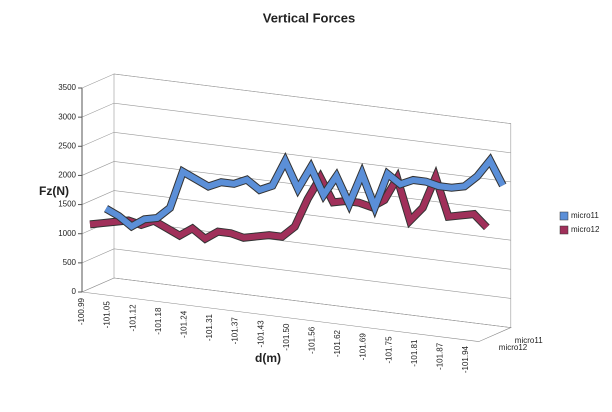 The image size is (612, 412). What do you see at coordinates (70, 262) in the screenshot?
I see `y-tick-label: 500` at bounding box center [70, 262].